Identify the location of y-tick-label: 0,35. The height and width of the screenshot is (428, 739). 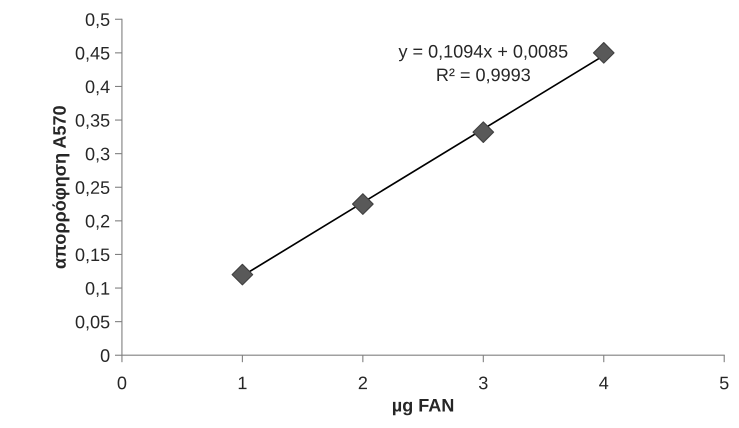
(93, 121).